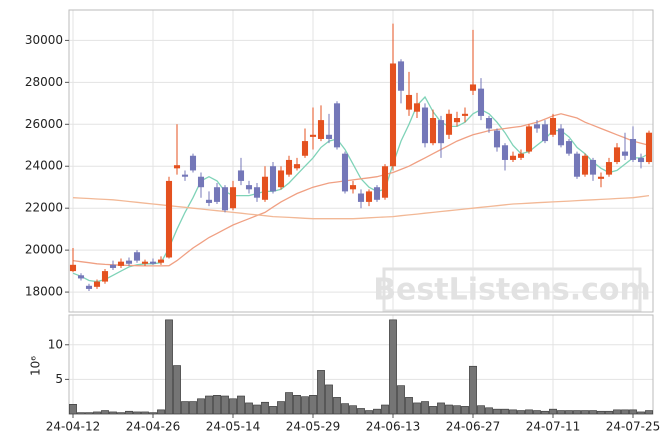 This screenshot has width=671, height=444. I want to click on watermark-box, so click(512, 290).